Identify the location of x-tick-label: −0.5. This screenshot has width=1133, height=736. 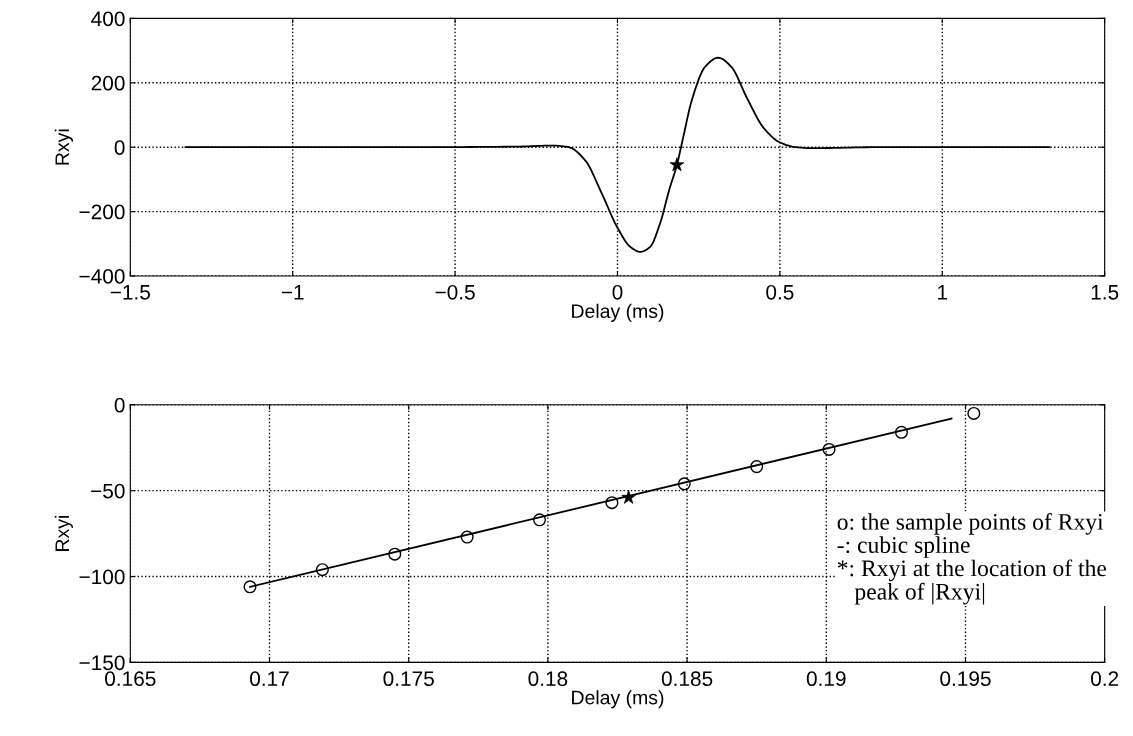
(455, 292).